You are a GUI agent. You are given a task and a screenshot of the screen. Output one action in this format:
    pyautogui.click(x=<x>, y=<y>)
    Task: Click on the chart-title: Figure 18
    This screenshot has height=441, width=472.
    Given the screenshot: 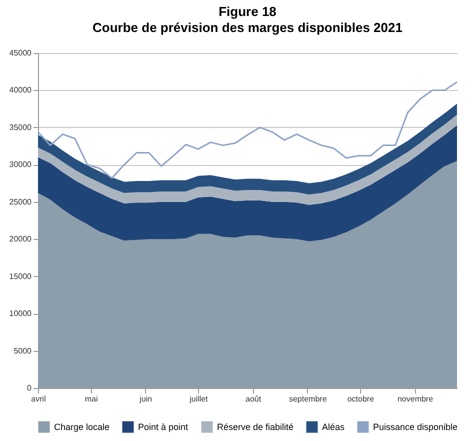 What is the action you would take?
    pyautogui.click(x=247, y=11)
    